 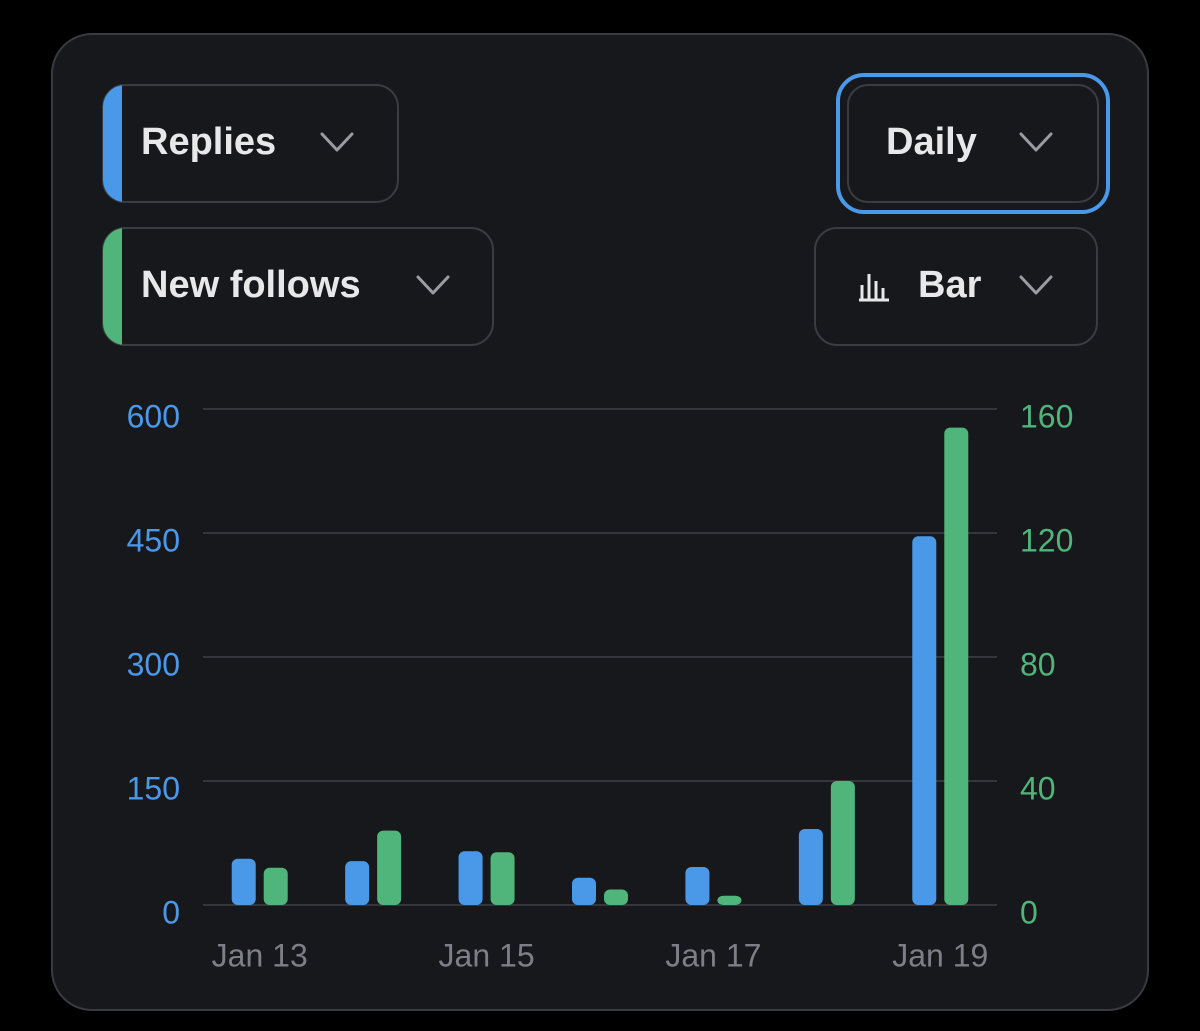 I want to click on y-tick-label: 150, so click(x=153, y=788).